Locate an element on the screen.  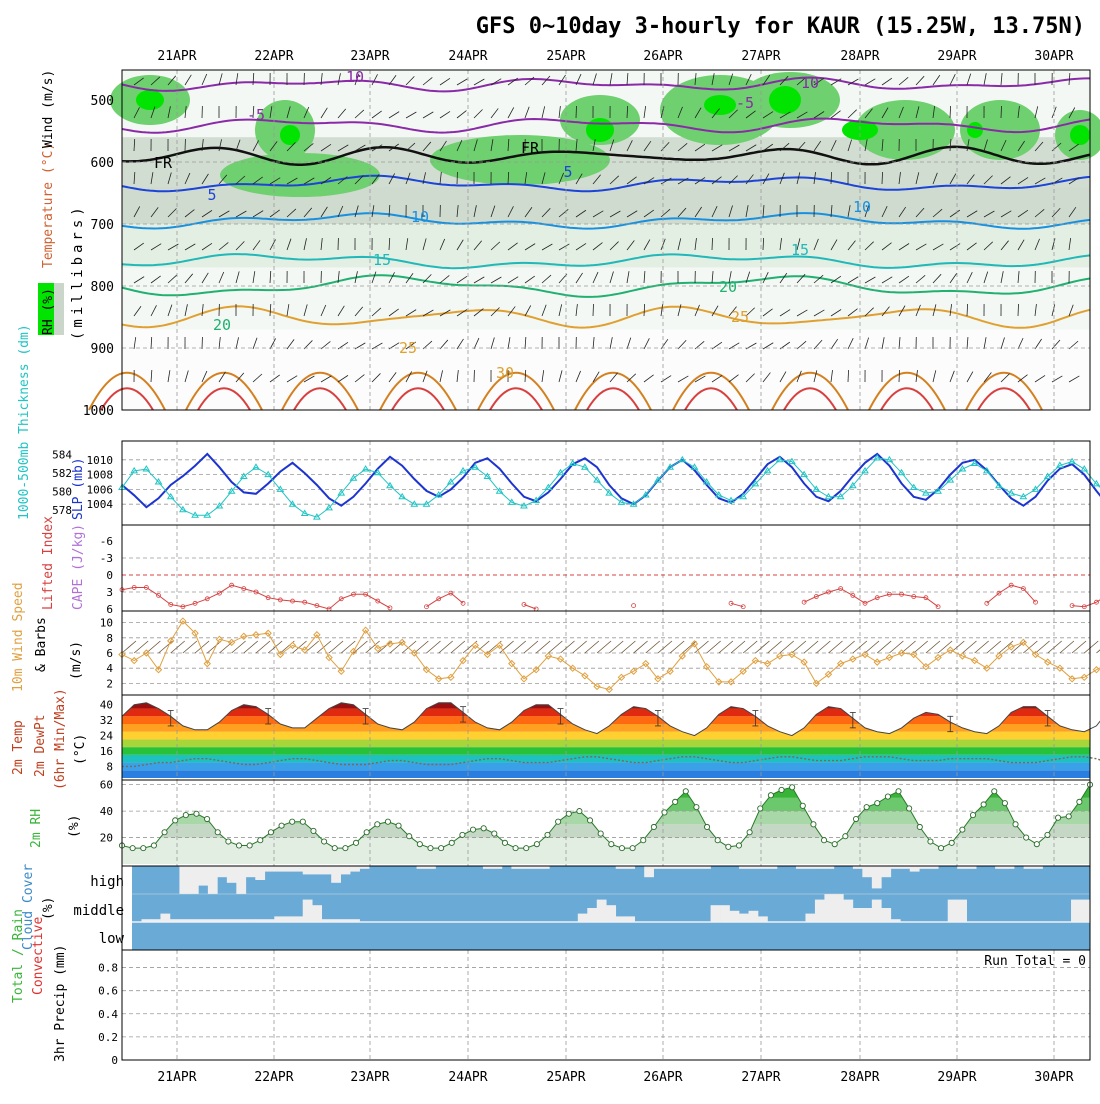
lifted-index-axis-label: Lifted Index is located at coordinates (48, 563).